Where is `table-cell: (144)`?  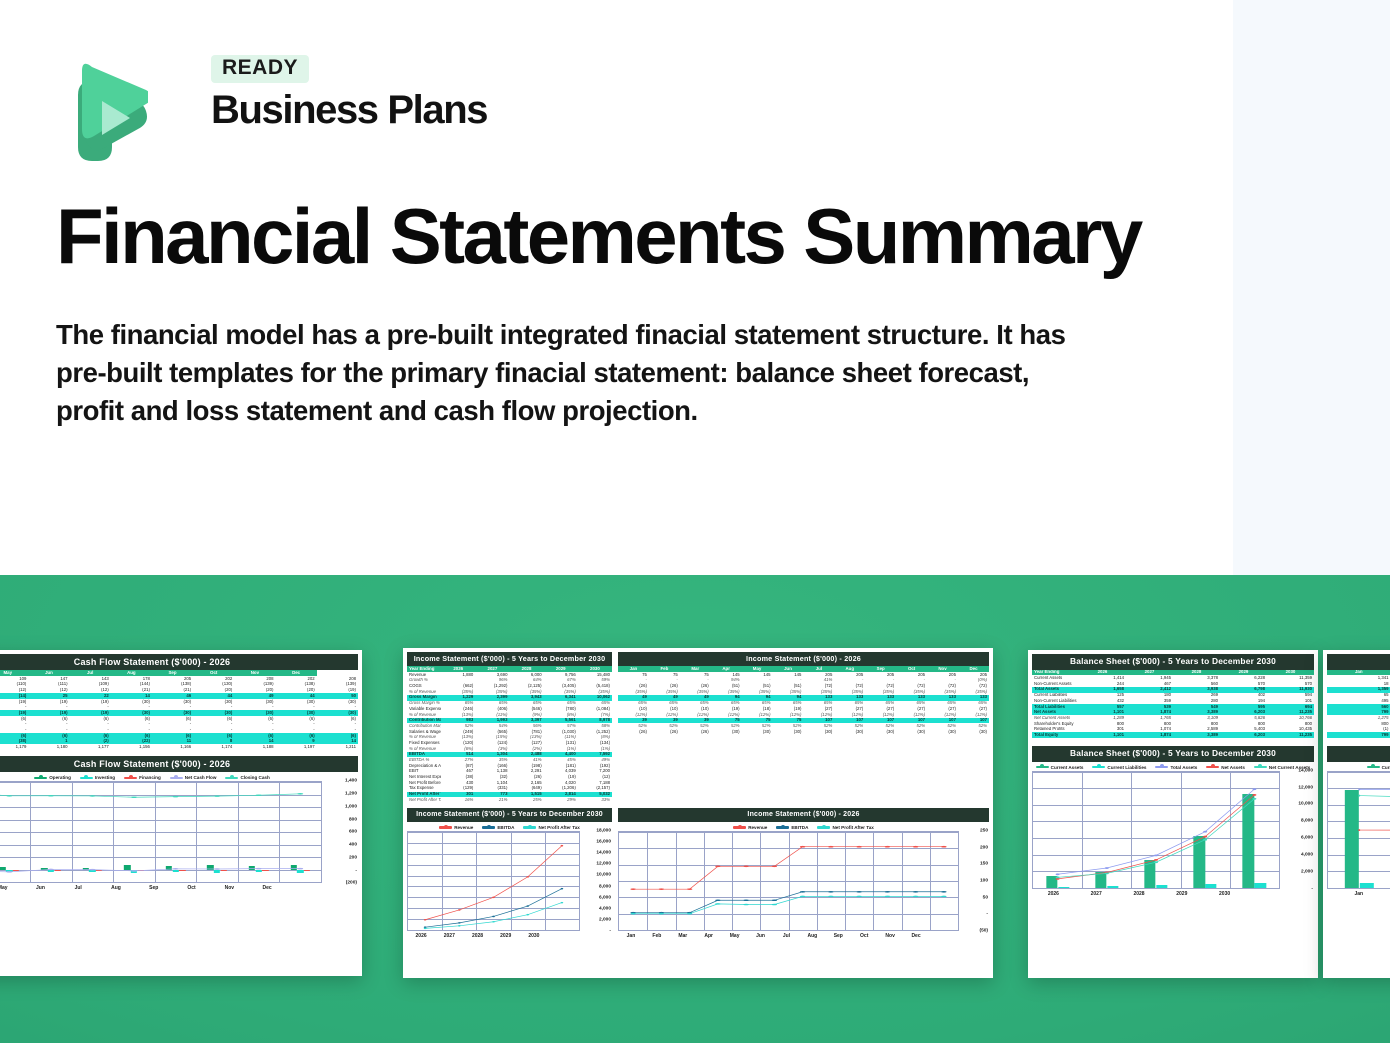
table-cell: (144) is located at coordinates (144, 684).